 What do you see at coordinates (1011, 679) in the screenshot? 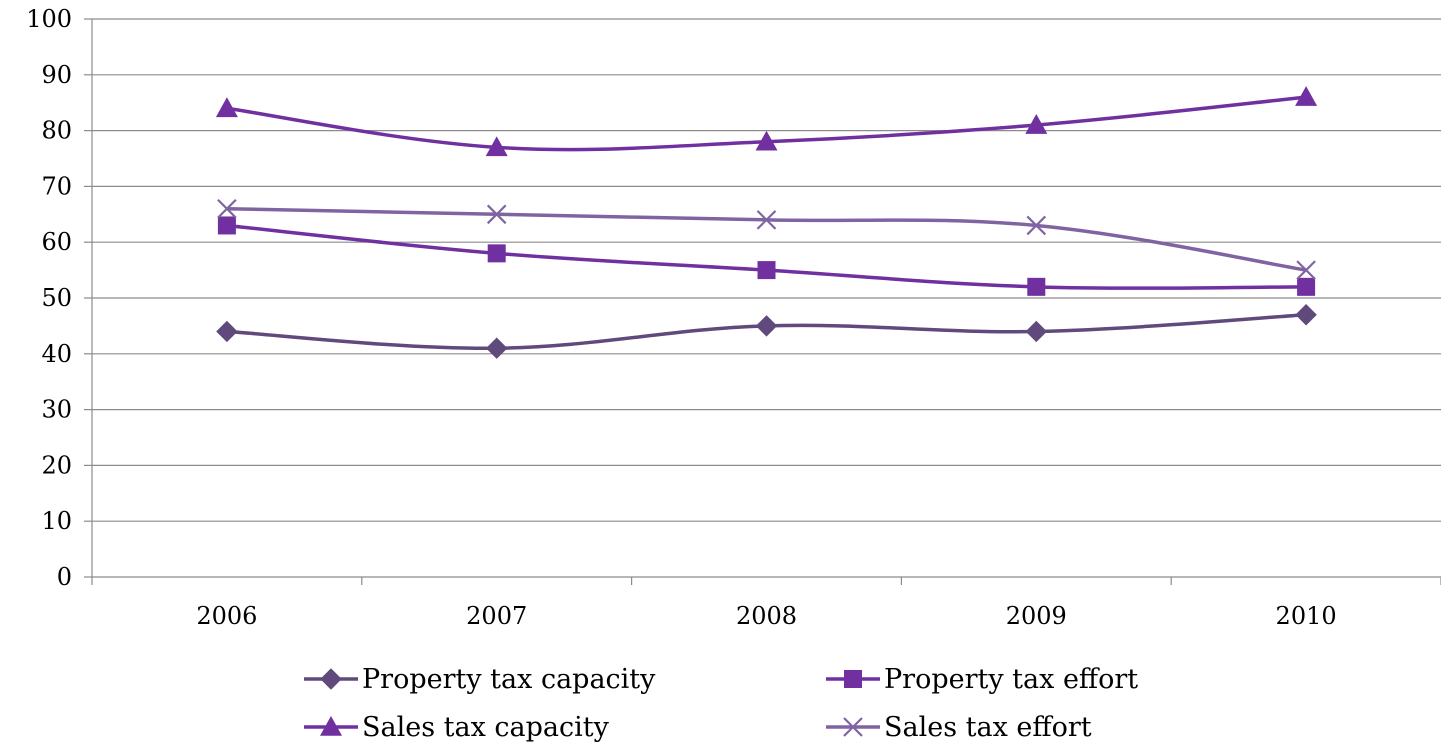
I see `legend-label: Property tax effort` at bounding box center [1011, 679].